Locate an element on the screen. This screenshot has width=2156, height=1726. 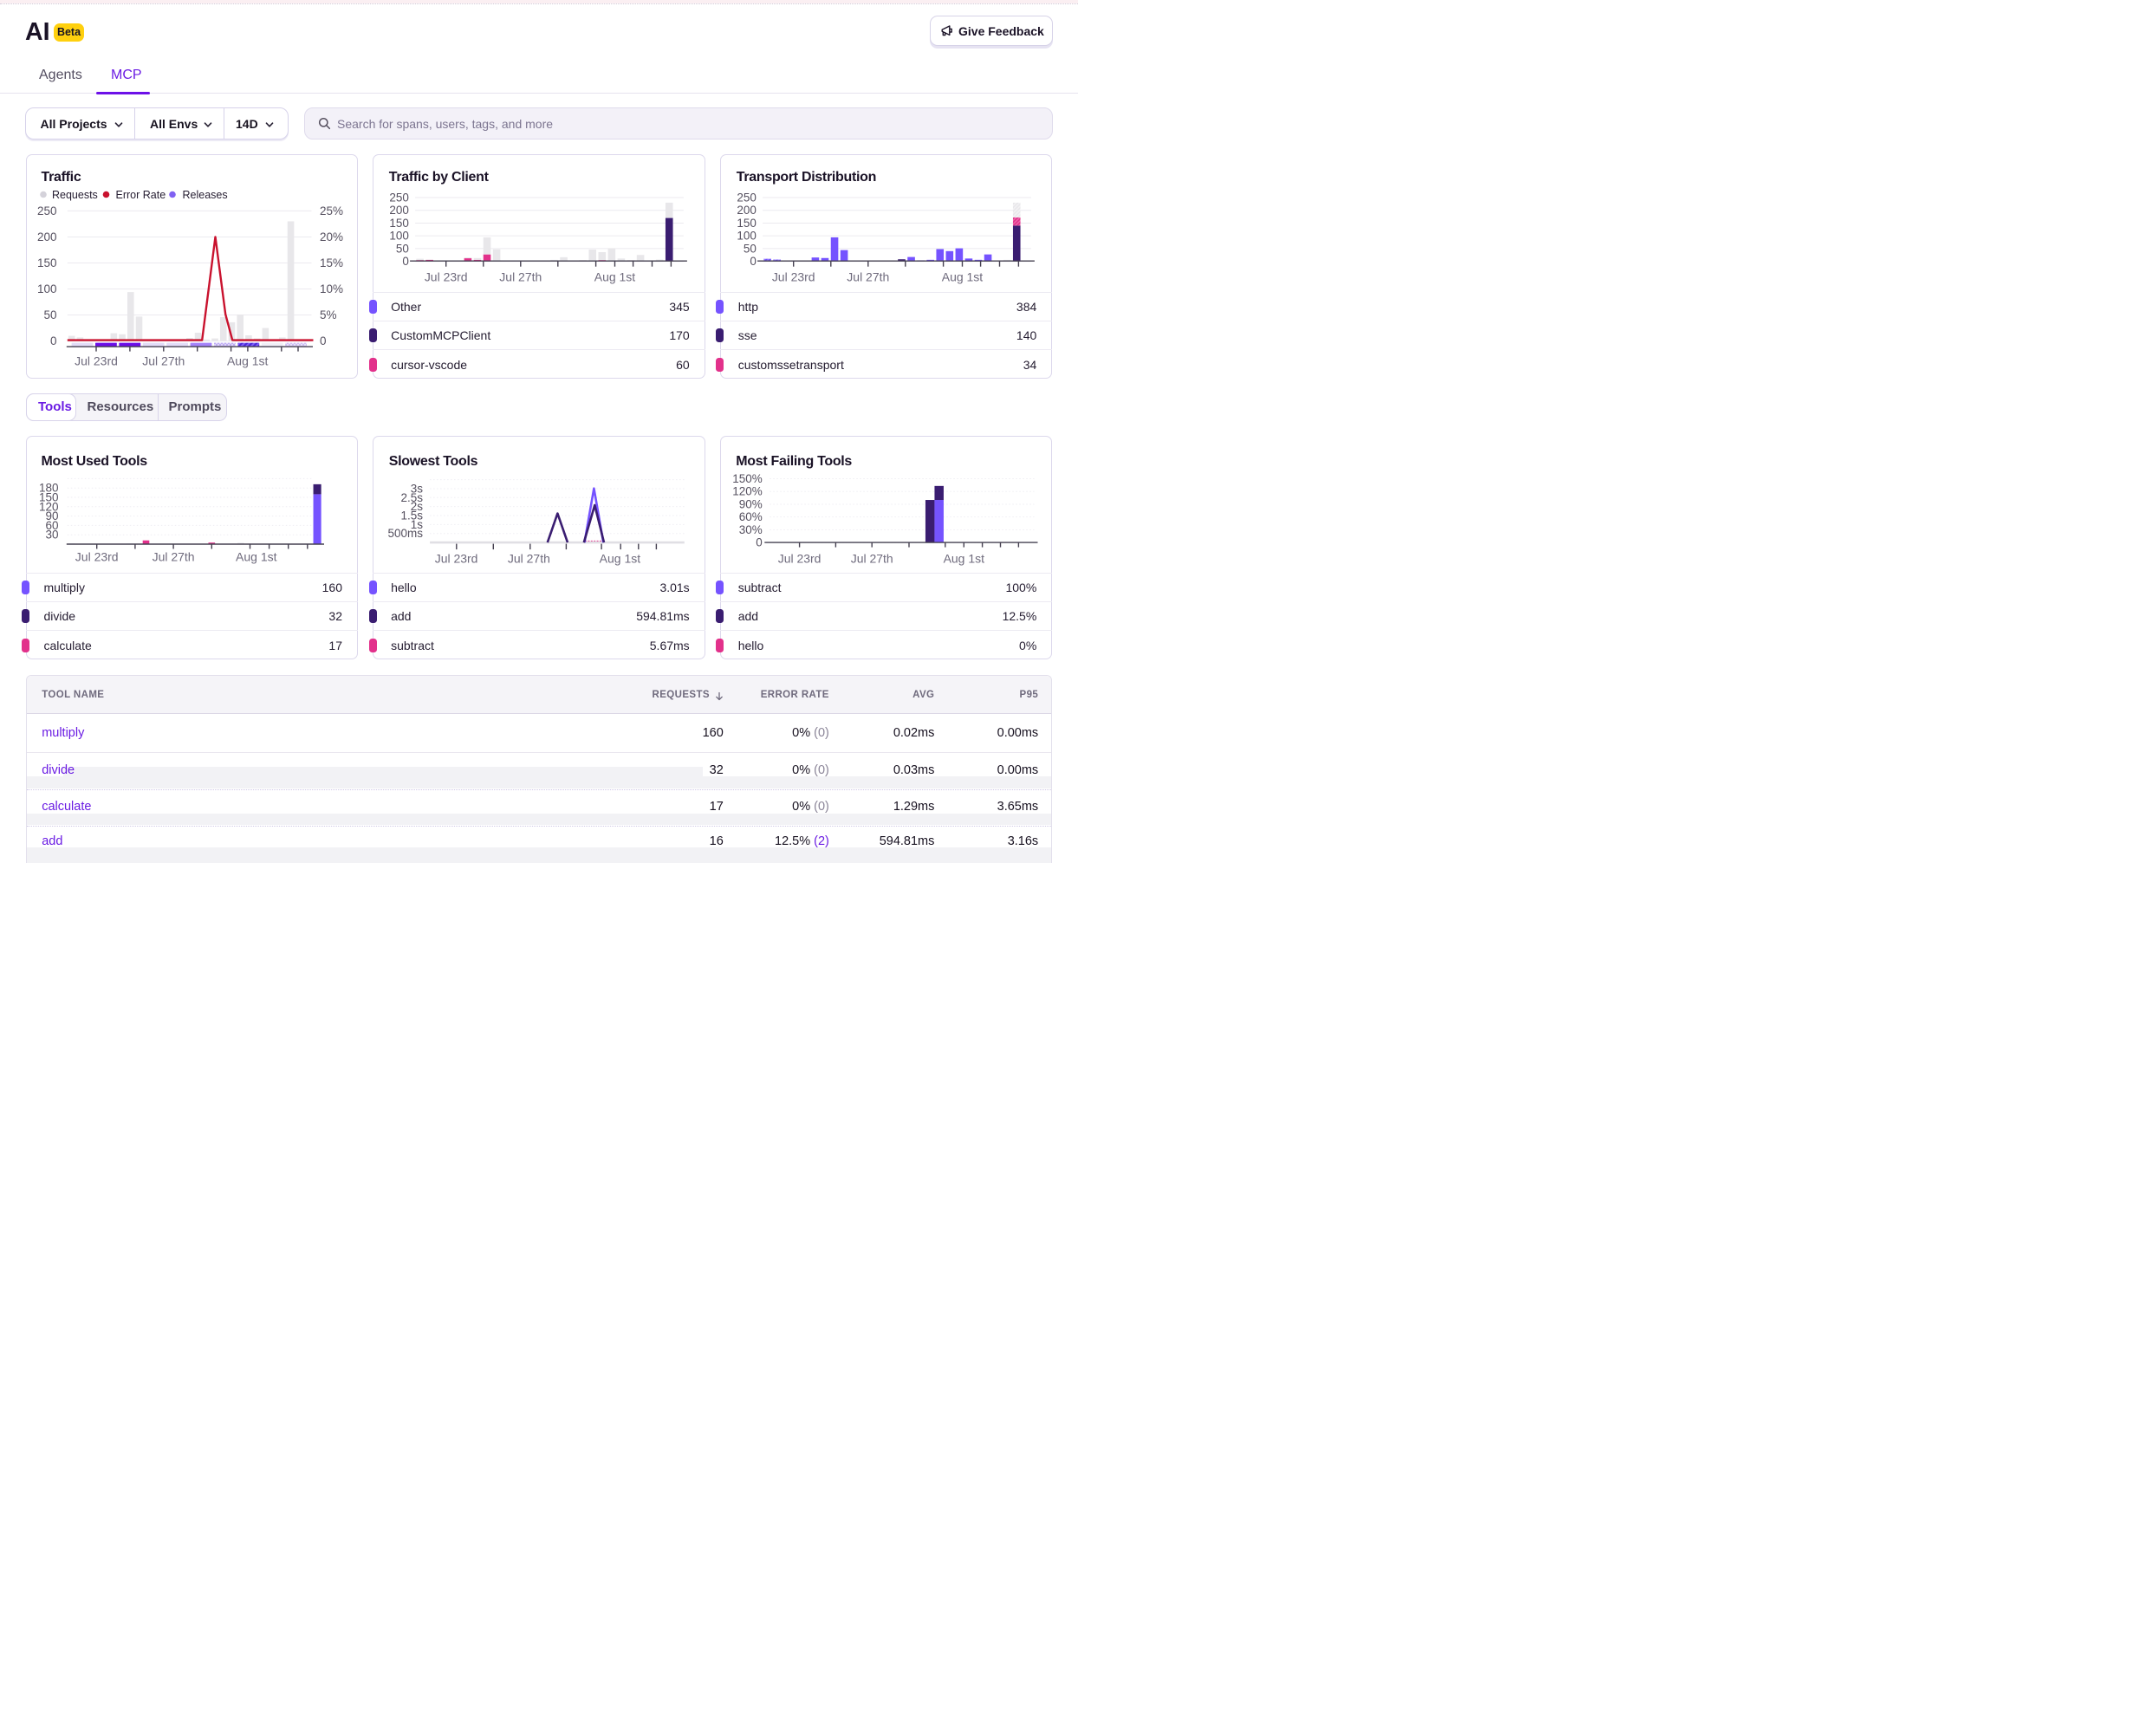
svg-text: 60 is located at coordinates (51, 524).